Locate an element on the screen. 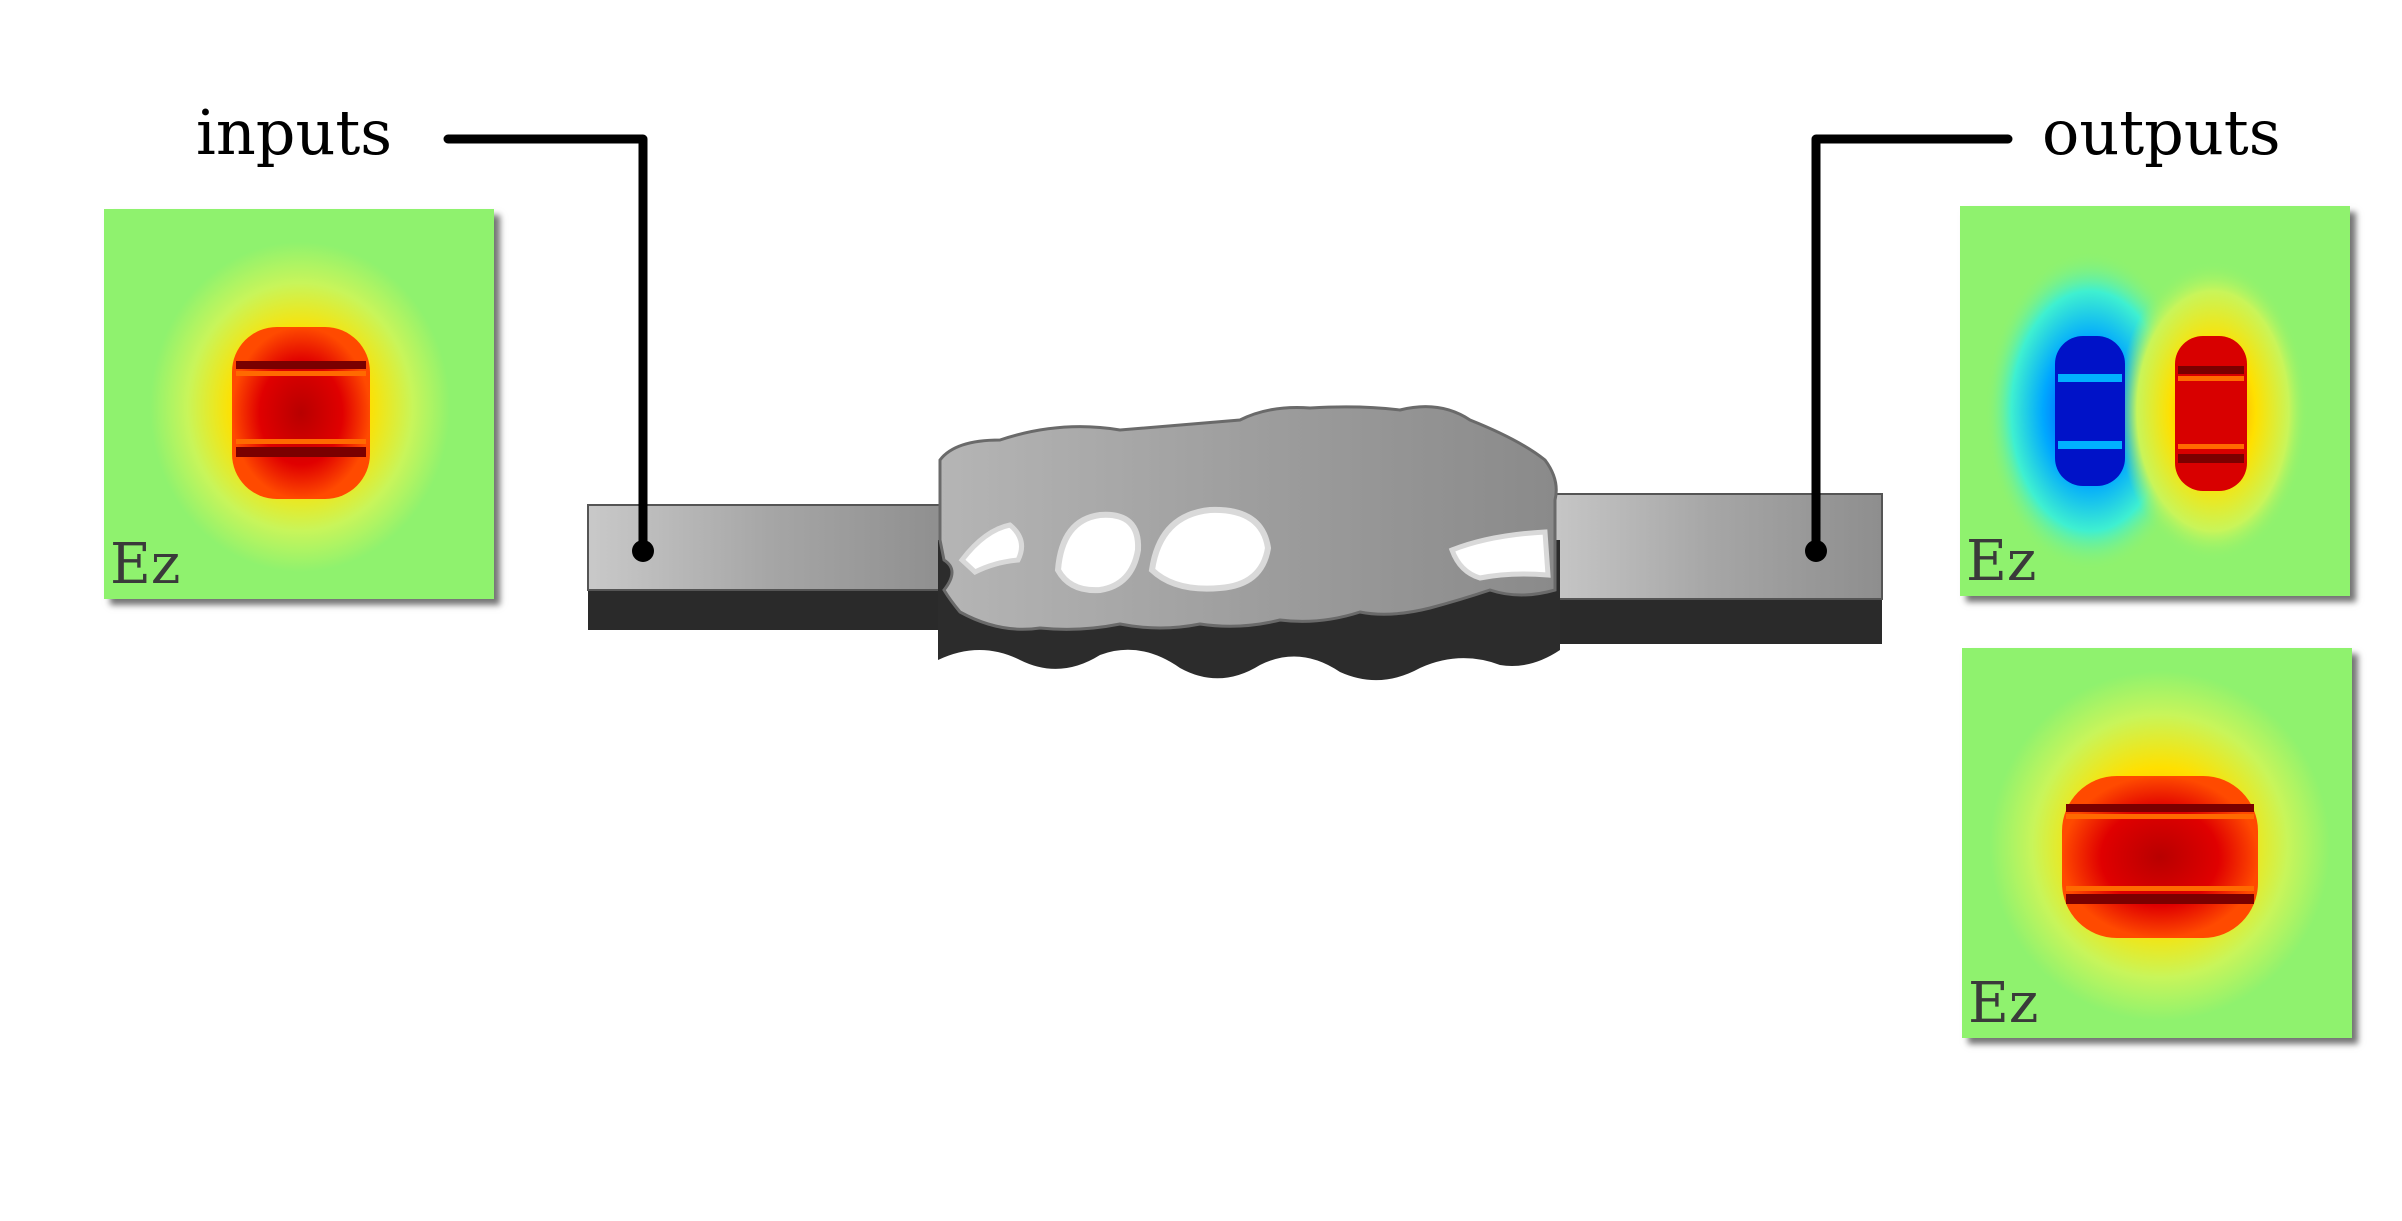  input-mode-profile: Ez is located at coordinates (299, 404).